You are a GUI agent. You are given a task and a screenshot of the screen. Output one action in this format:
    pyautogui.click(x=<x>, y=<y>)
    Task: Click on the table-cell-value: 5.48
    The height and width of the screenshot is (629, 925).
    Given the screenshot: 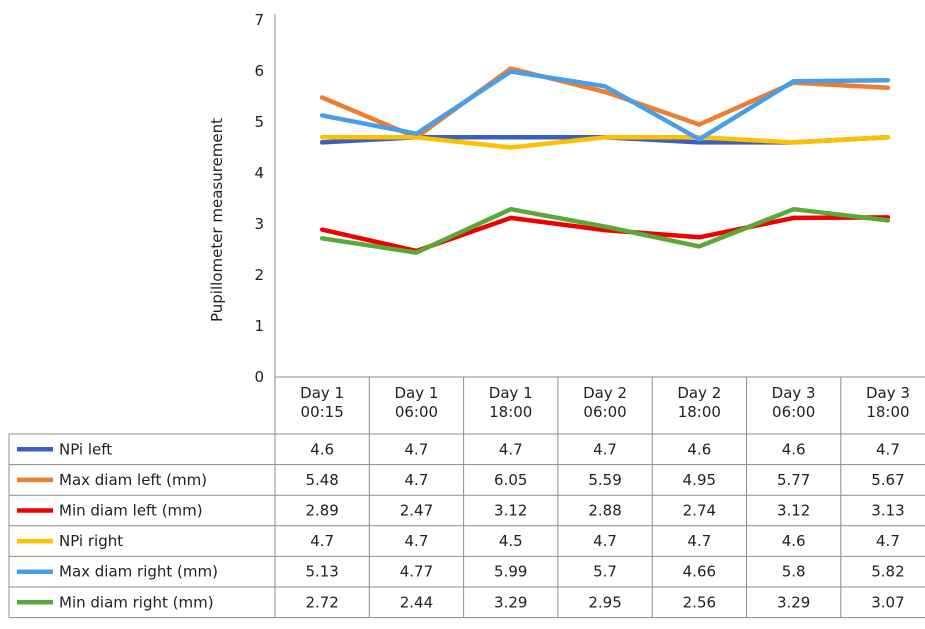 What is the action you would take?
    pyautogui.click(x=321, y=480)
    